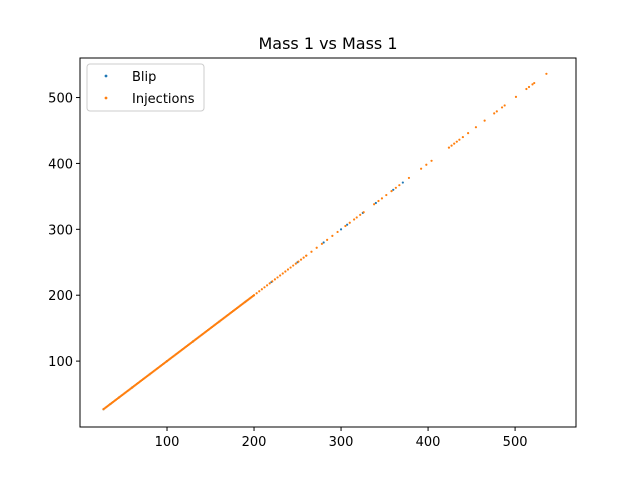  What do you see at coordinates (515, 442) in the screenshot?
I see `x-tick-label: 500` at bounding box center [515, 442].